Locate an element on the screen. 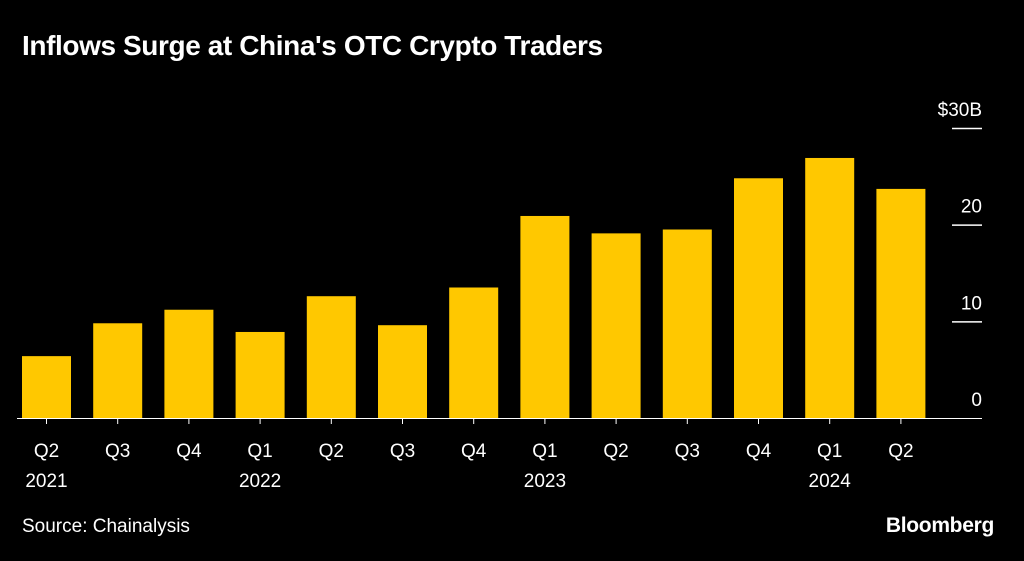 The image size is (1024, 561). x-tick-label-5: Q3 is located at coordinates (402, 451).